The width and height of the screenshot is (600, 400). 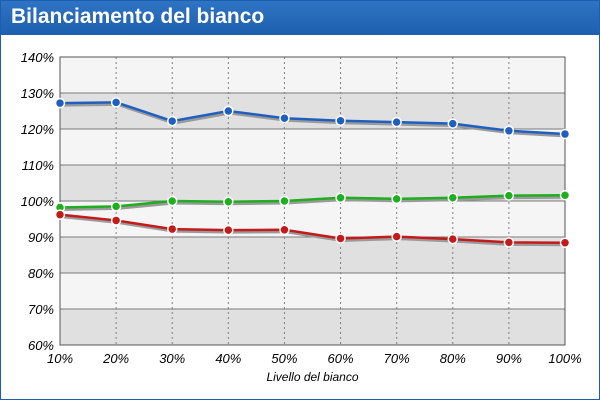 What do you see at coordinates (60, 358) in the screenshot?
I see `x-tick-label: 10%` at bounding box center [60, 358].